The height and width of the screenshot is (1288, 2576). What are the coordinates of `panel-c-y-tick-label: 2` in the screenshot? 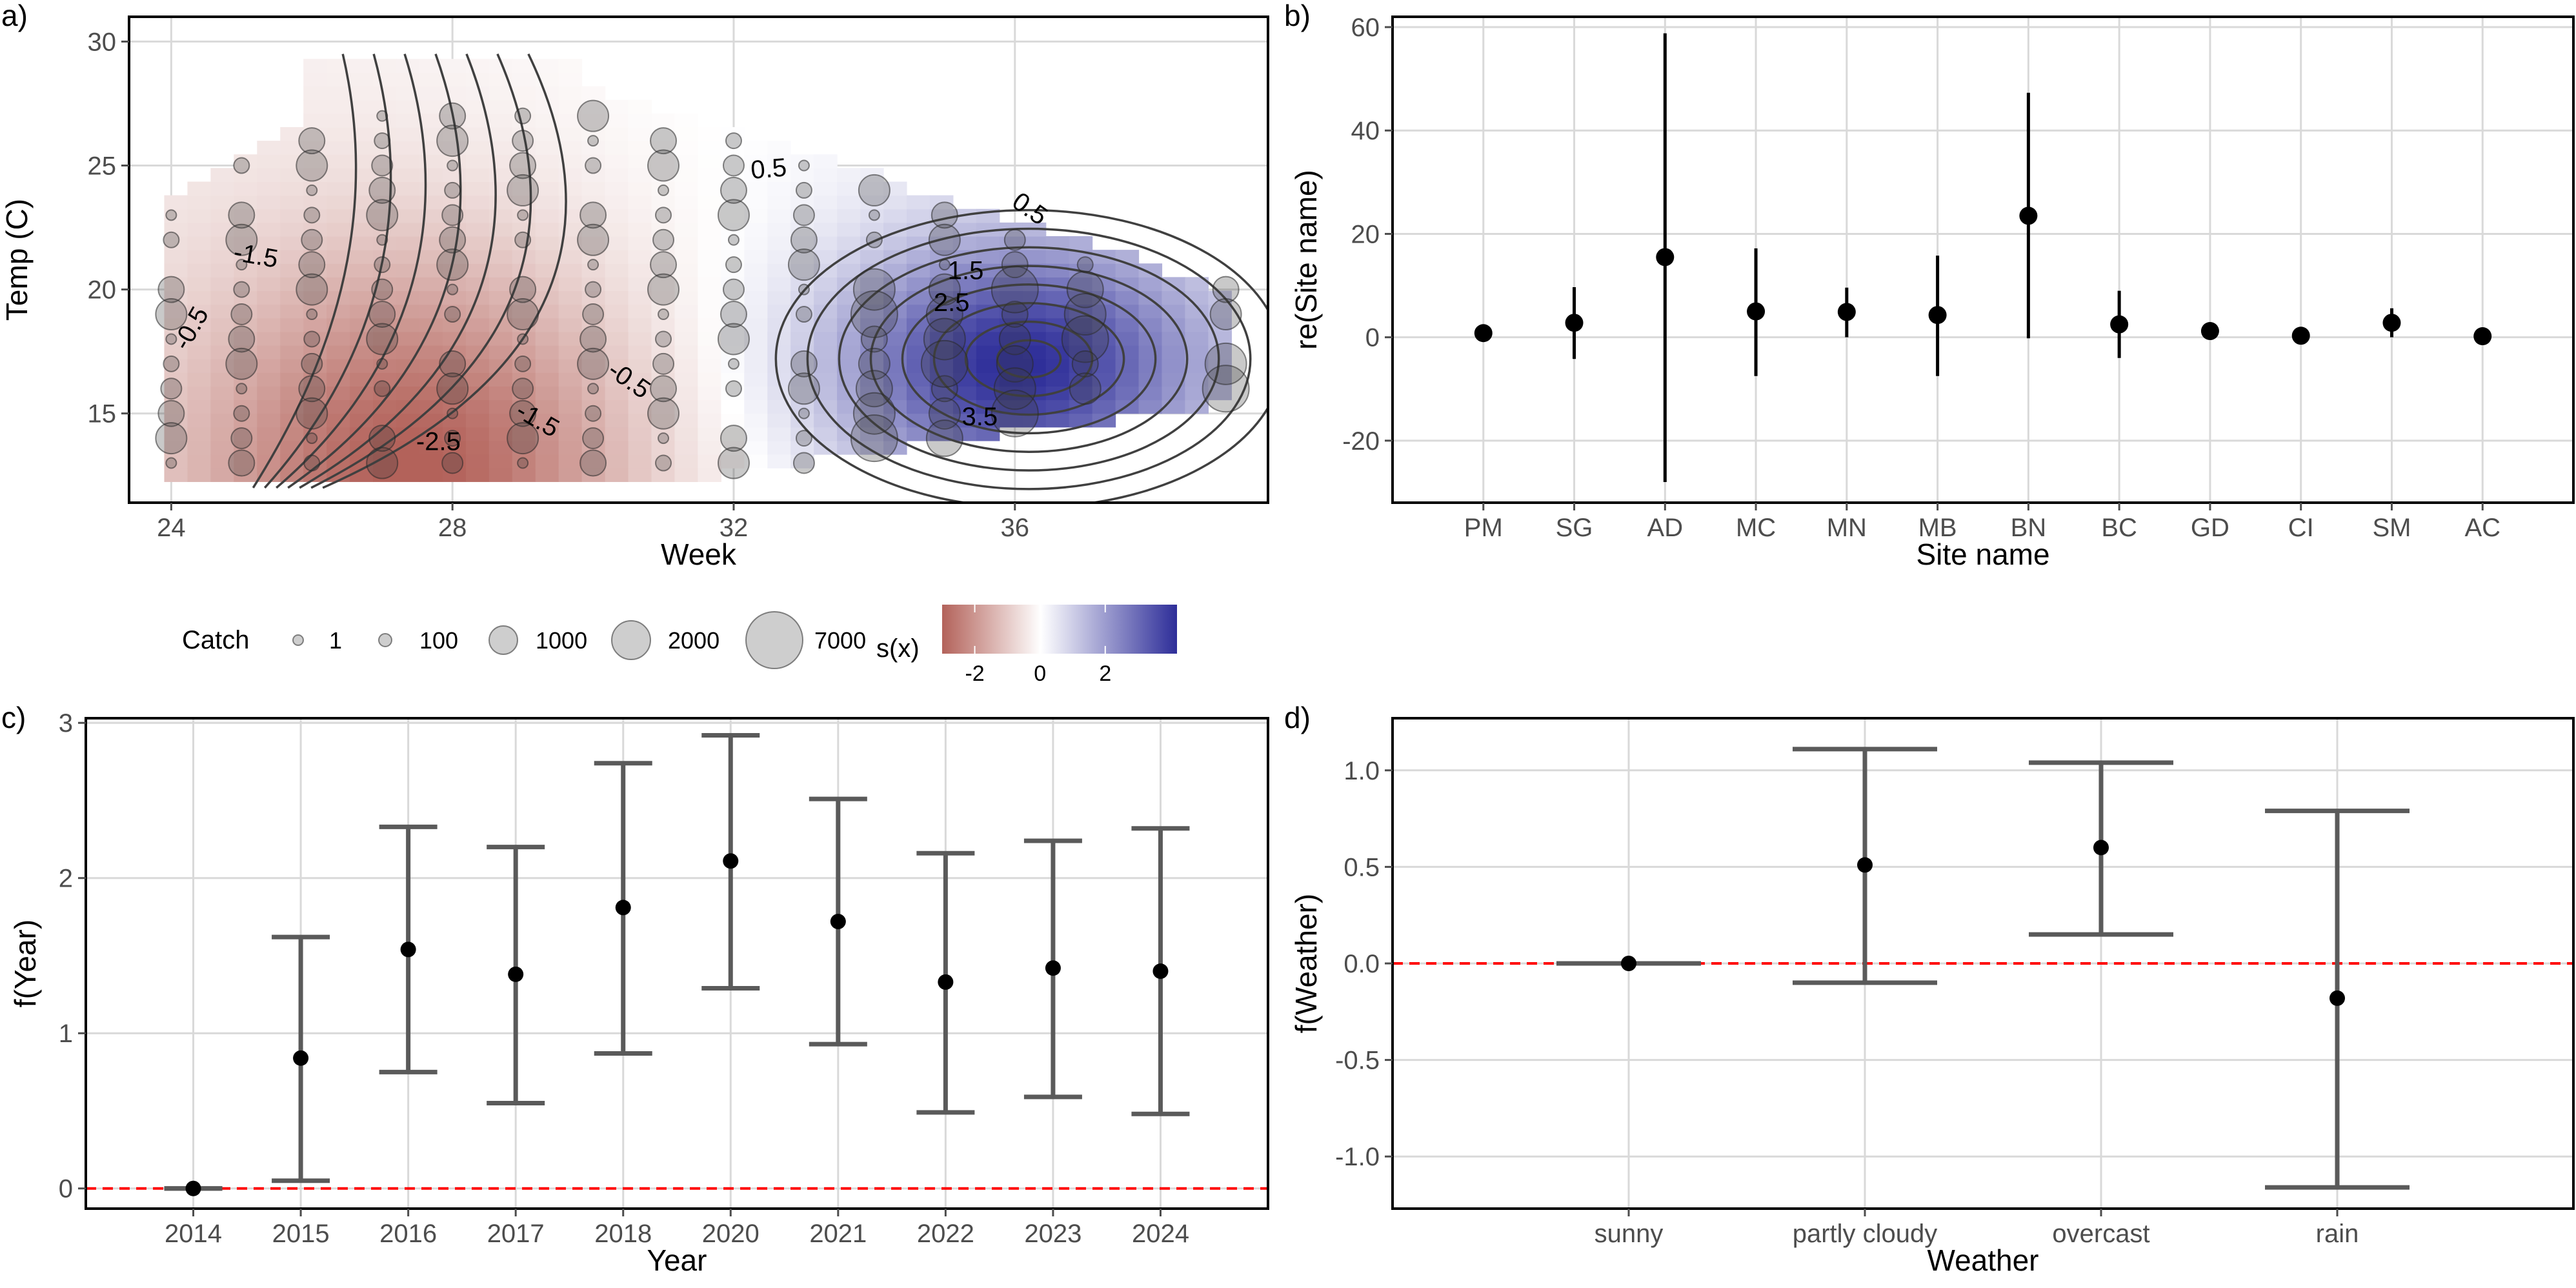 It's located at (66, 879).